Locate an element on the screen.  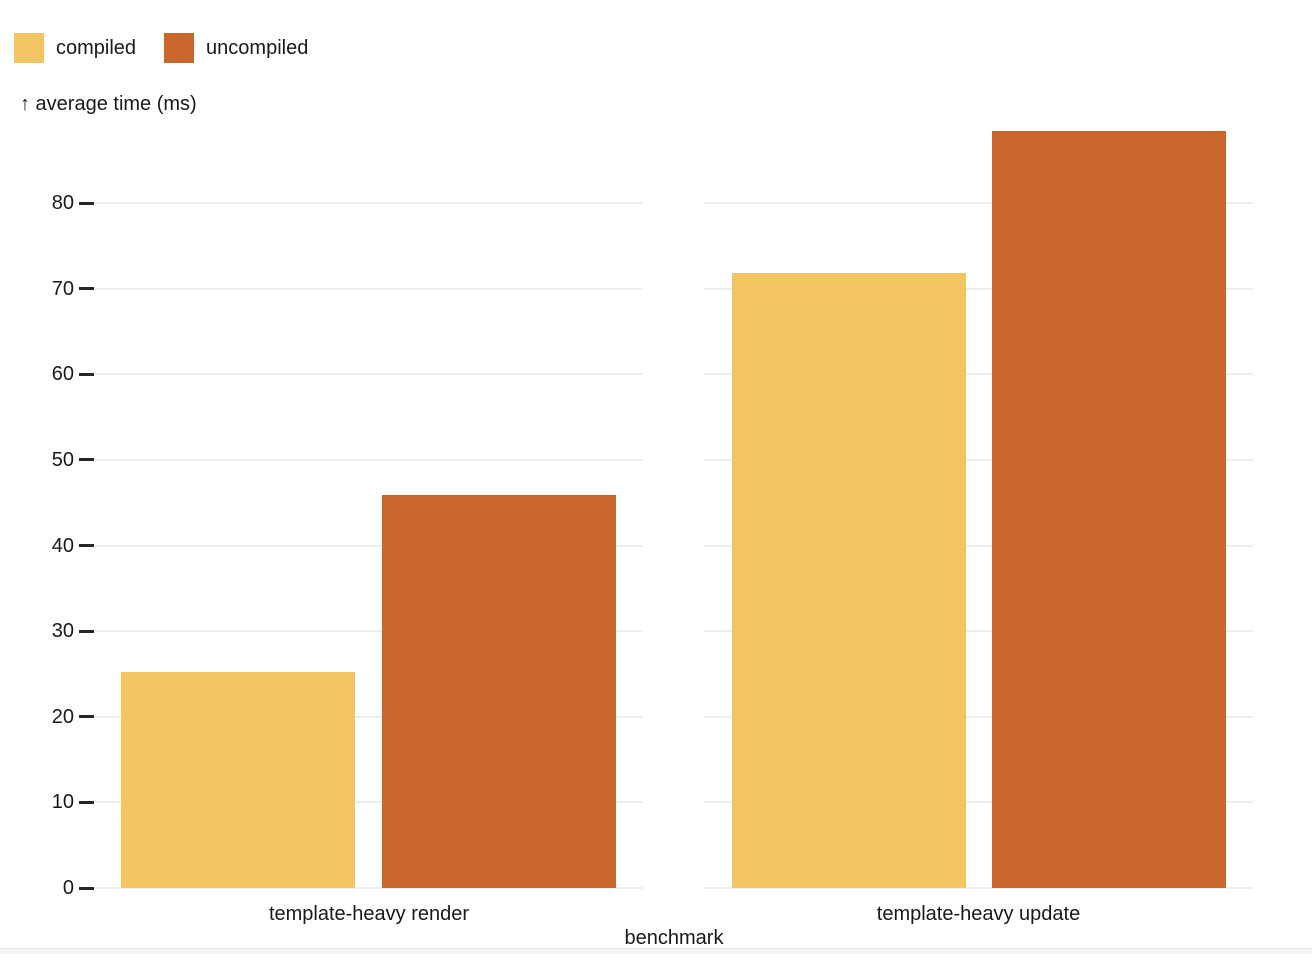
gridline-80-panel0 is located at coordinates (369, 203).